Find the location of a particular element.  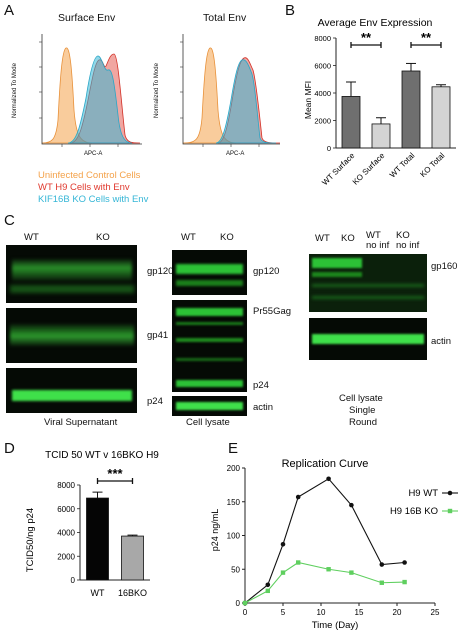

histogram-left-xlabel: APC-A is located at coordinates (93, 154).